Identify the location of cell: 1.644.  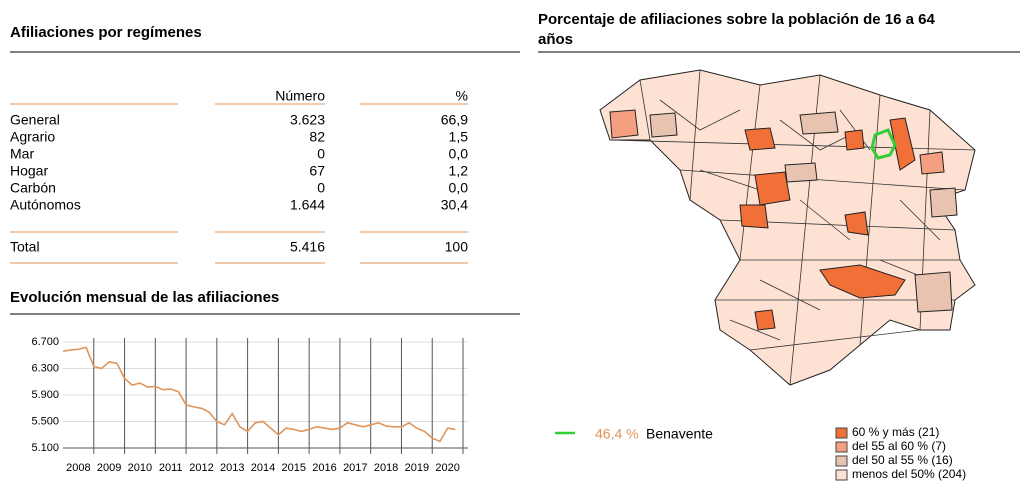
(307, 205).